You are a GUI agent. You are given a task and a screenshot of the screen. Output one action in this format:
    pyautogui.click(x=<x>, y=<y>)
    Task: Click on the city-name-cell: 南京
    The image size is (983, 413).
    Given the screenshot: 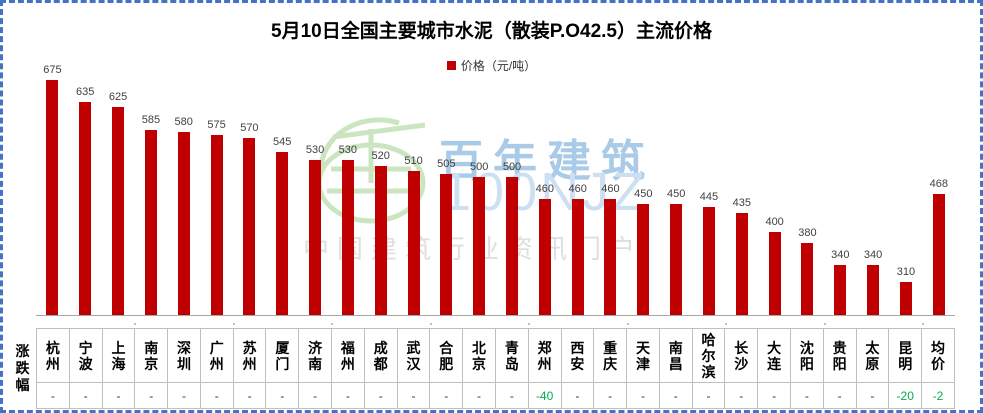 What is the action you would take?
    pyautogui.click(x=151, y=356)
    